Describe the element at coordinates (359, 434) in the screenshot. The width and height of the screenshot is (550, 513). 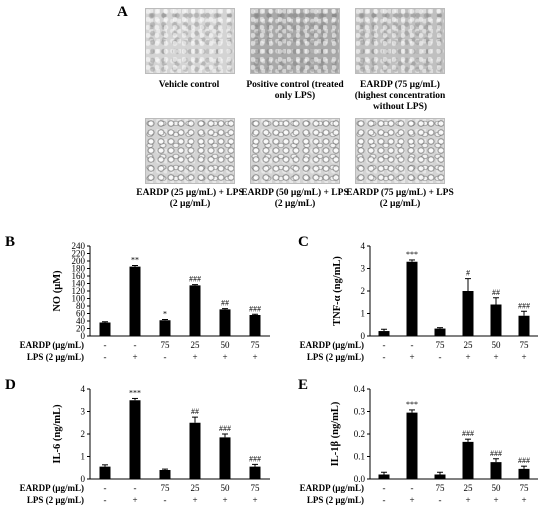
I see `y-tick-label: 0.2` at that location.